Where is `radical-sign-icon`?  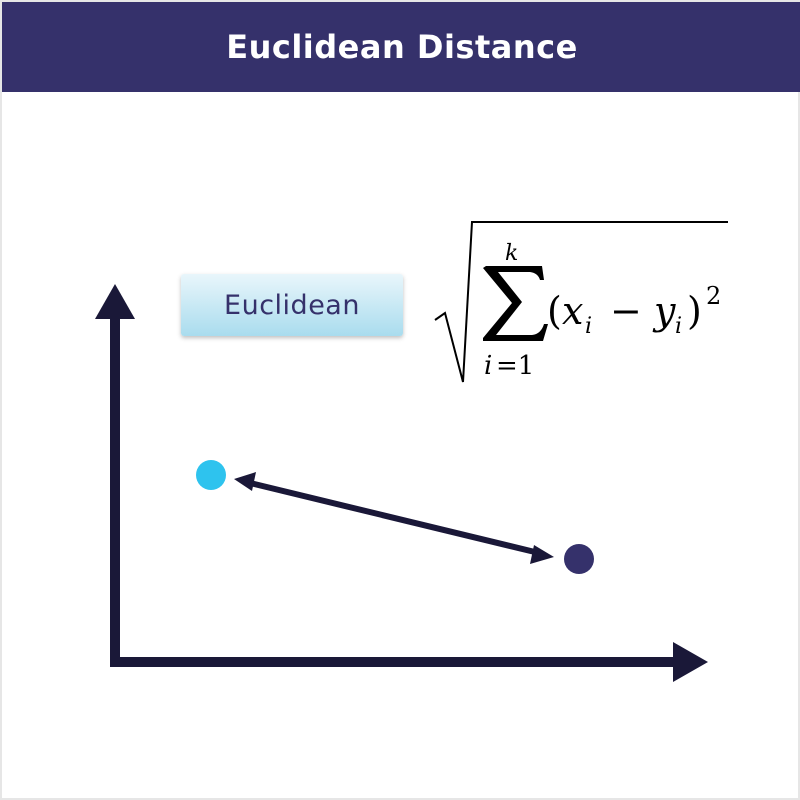
radical-sign-icon is located at coordinates (581, 302).